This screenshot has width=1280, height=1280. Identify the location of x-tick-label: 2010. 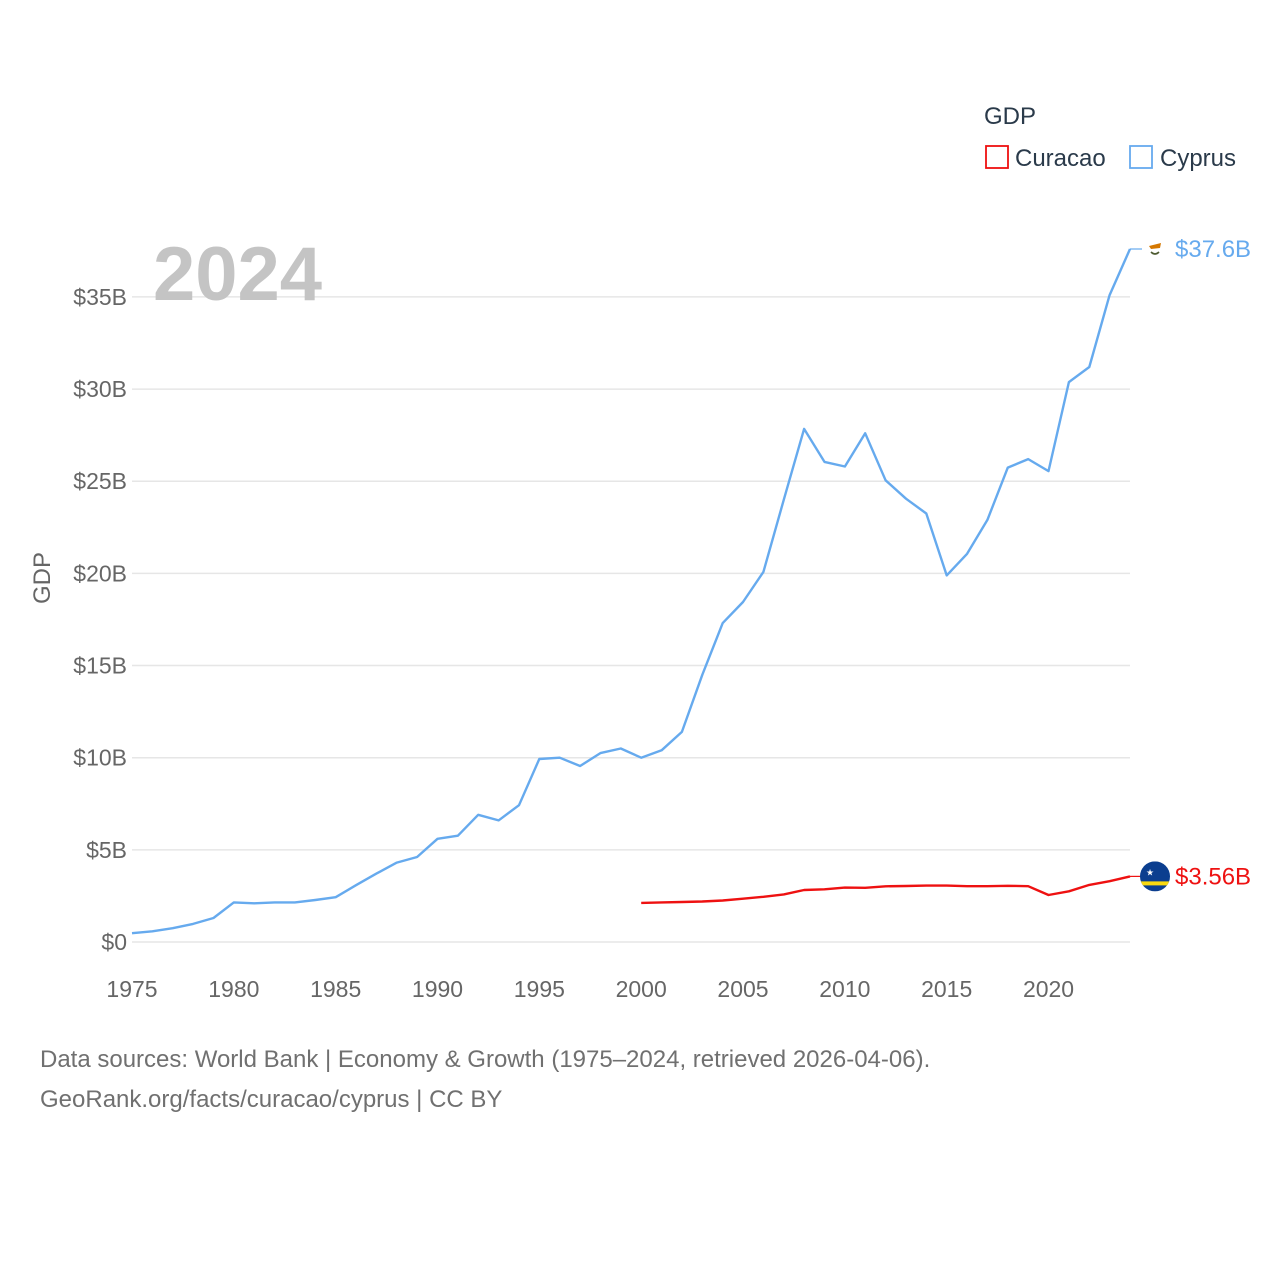
(844, 989).